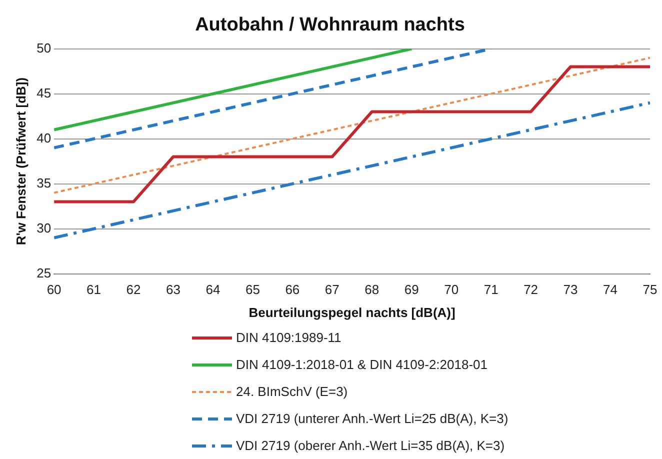 This screenshot has height=459, width=662. I want to click on x-tick-label: 60, so click(54, 290).